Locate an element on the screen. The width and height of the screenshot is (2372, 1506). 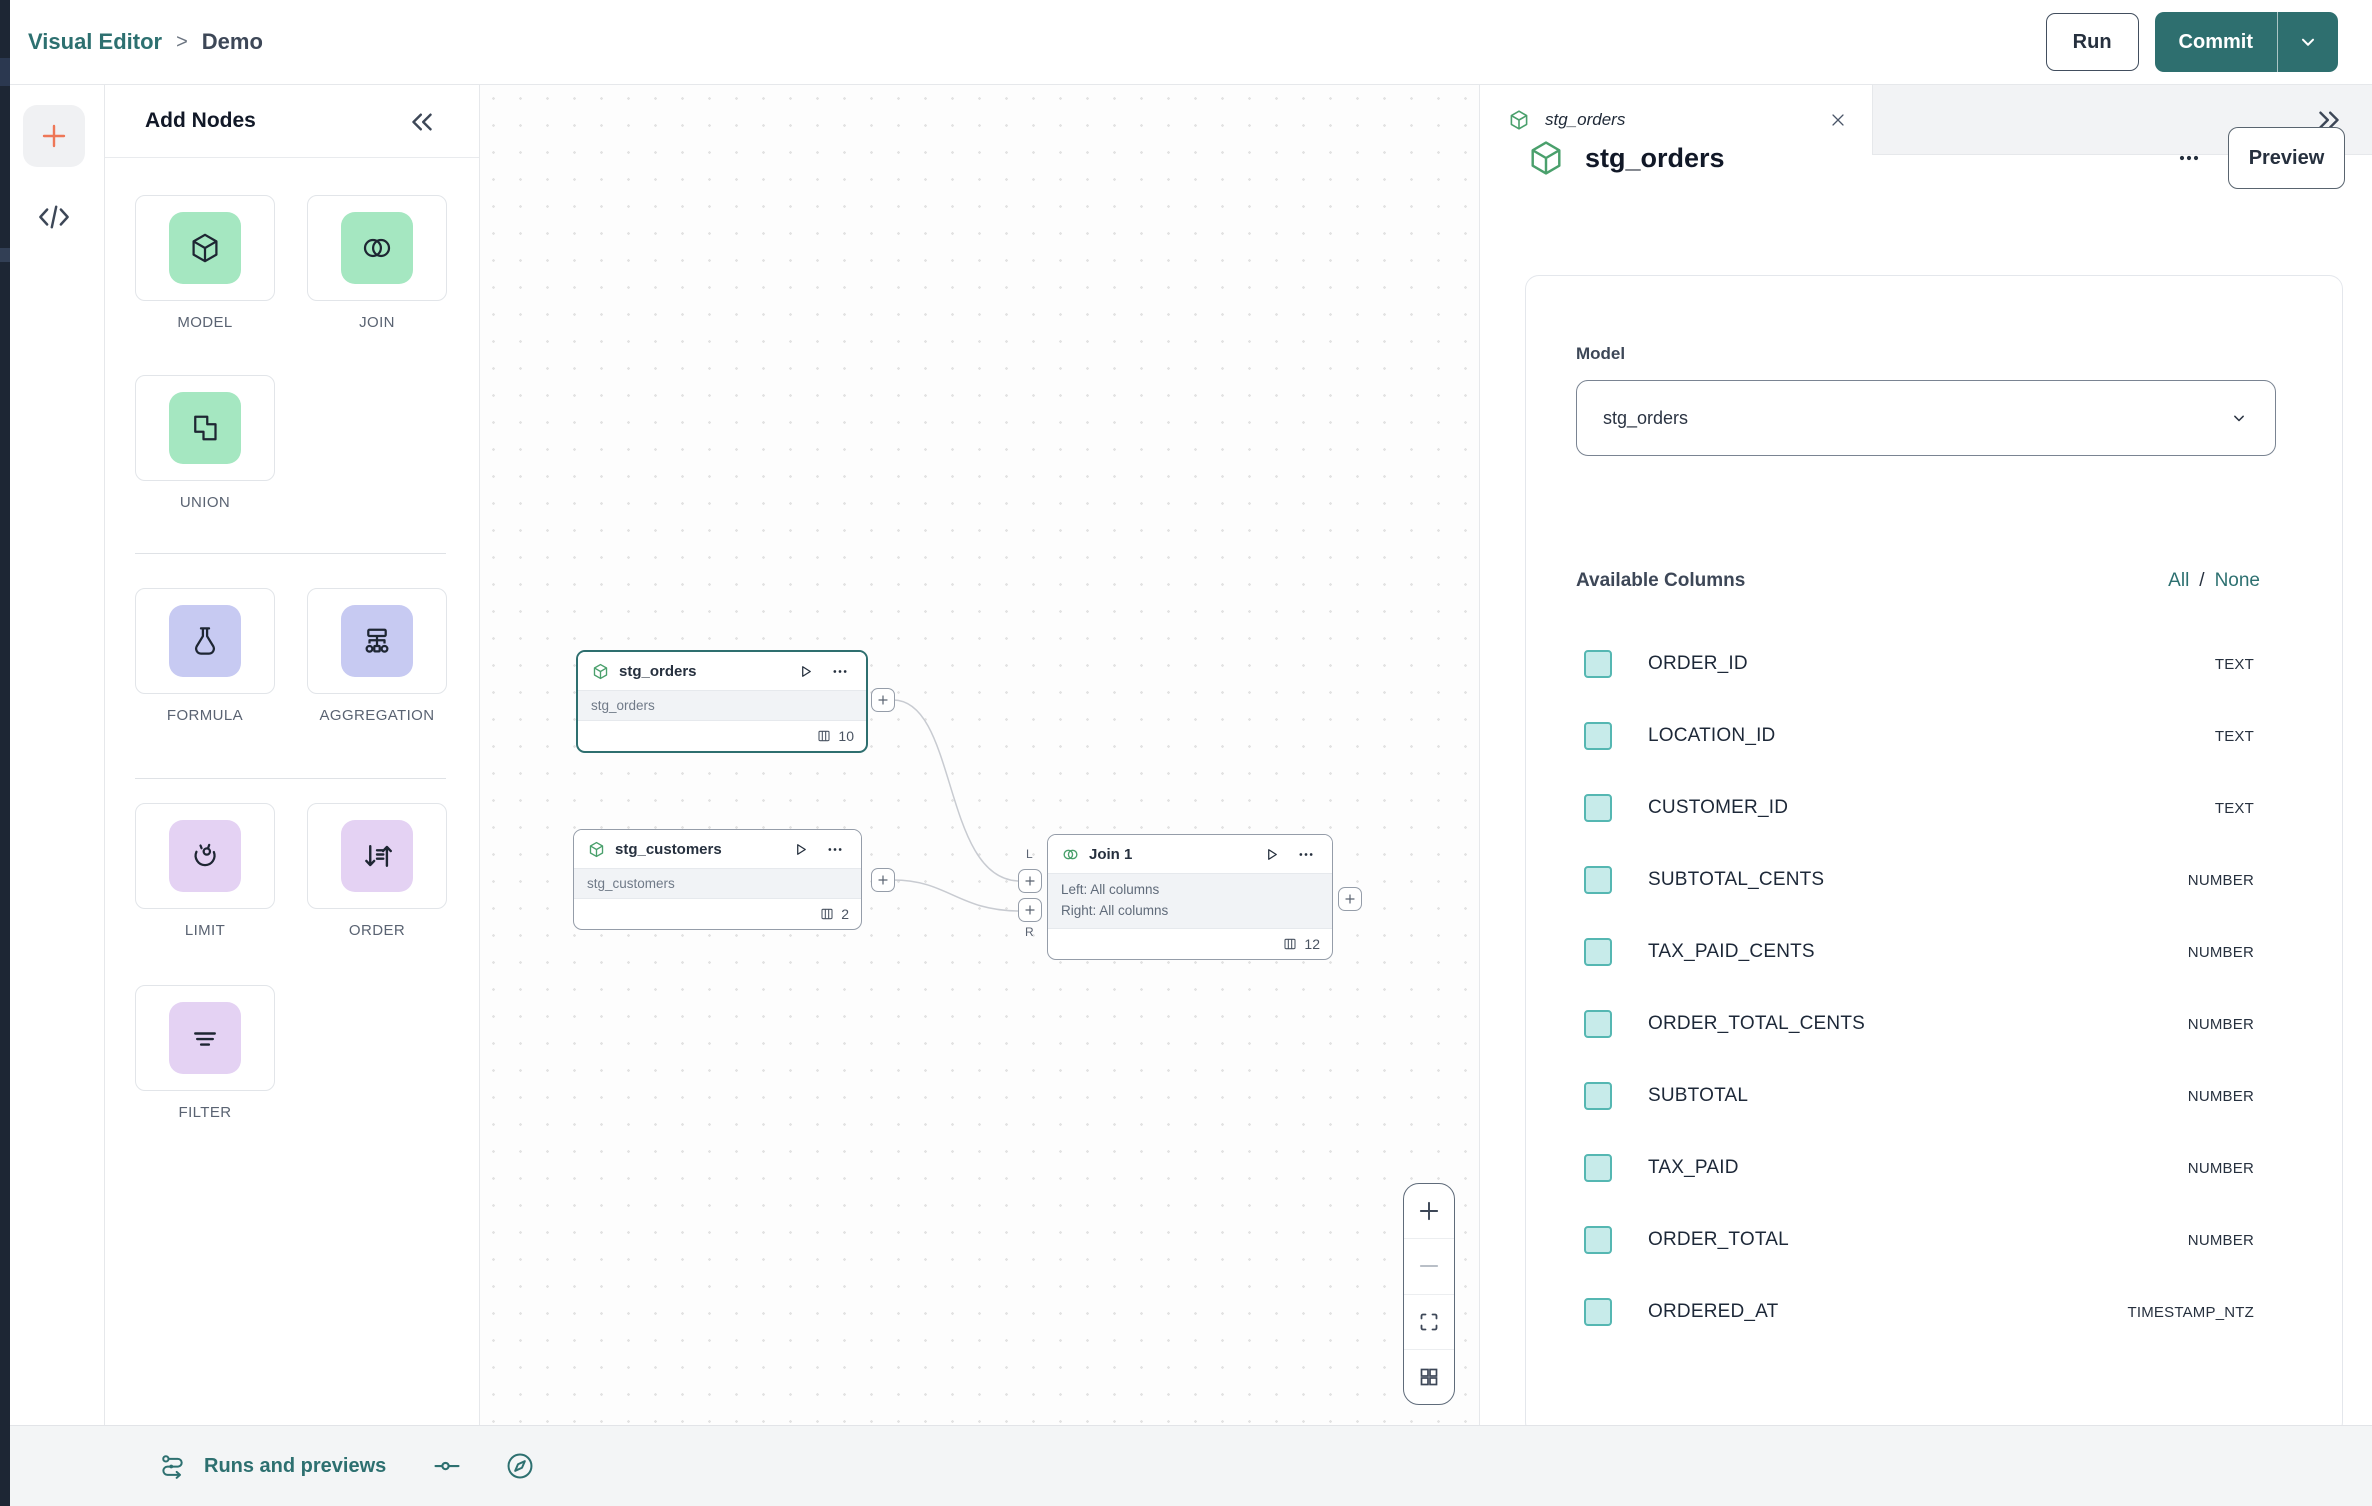
runs-and-previews-label: Runs and previews is located at coordinates (295, 1465).